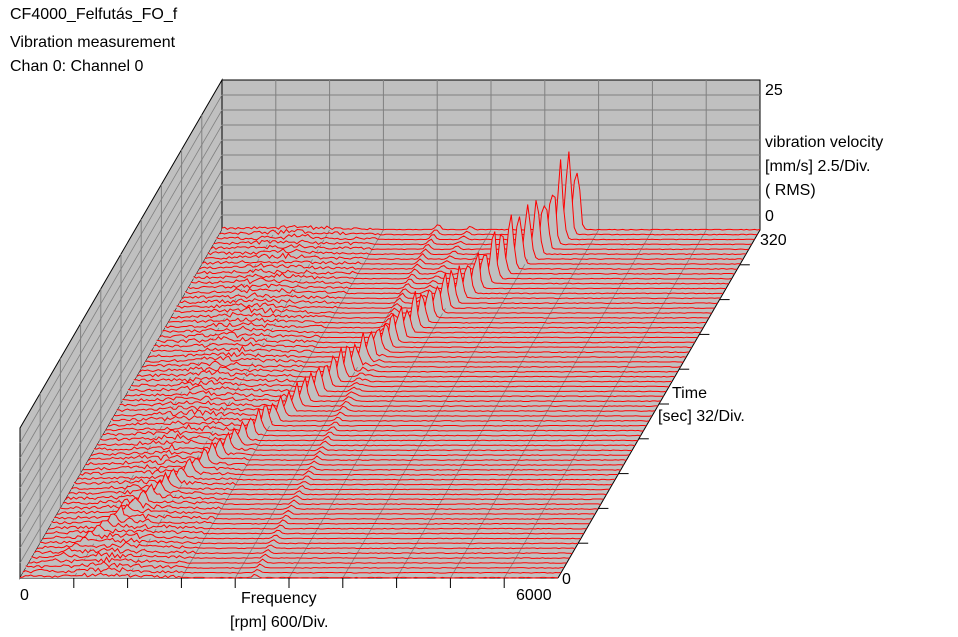  Describe the element at coordinates (534, 595) in the screenshot. I see `freq-axis-max-label: 6000` at that location.